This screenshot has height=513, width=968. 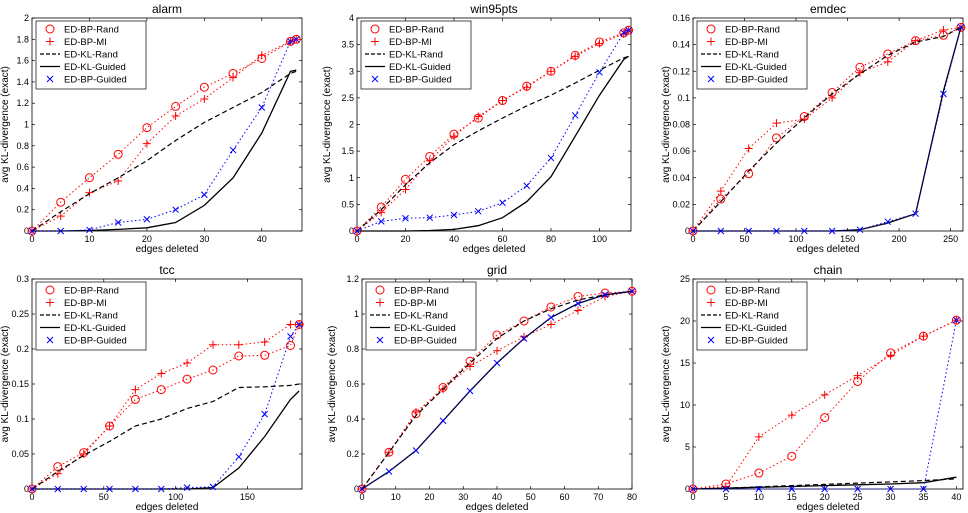 I want to click on x-tick-label: 15, so click(x=792, y=497).